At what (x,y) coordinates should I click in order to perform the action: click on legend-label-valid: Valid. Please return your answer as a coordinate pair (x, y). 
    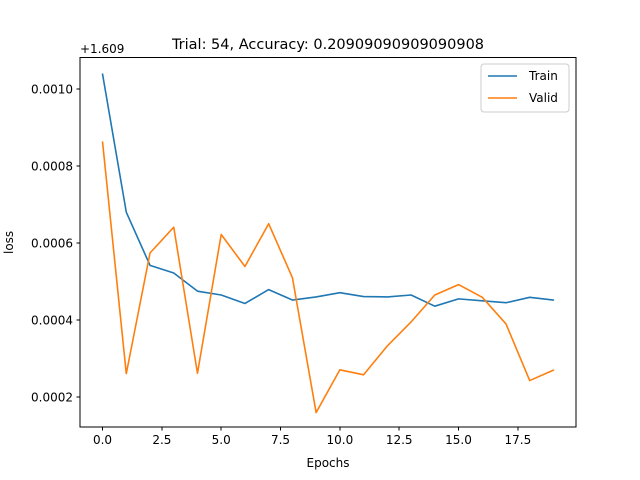
    Looking at the image, I should click on (543, 98).